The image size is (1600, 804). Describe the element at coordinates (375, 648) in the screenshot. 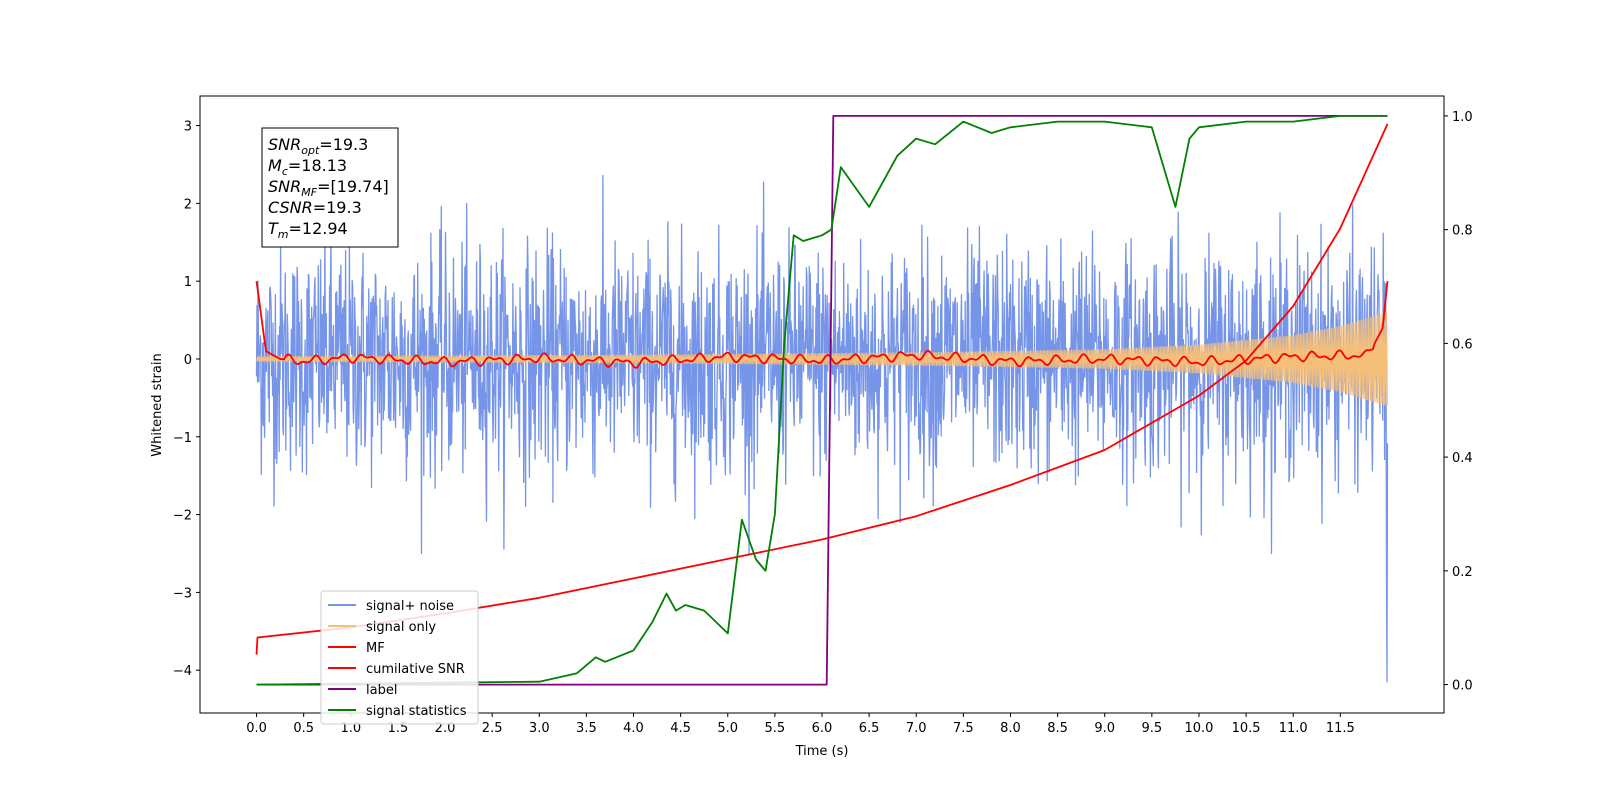

I see `legend-label: MF` at that location.